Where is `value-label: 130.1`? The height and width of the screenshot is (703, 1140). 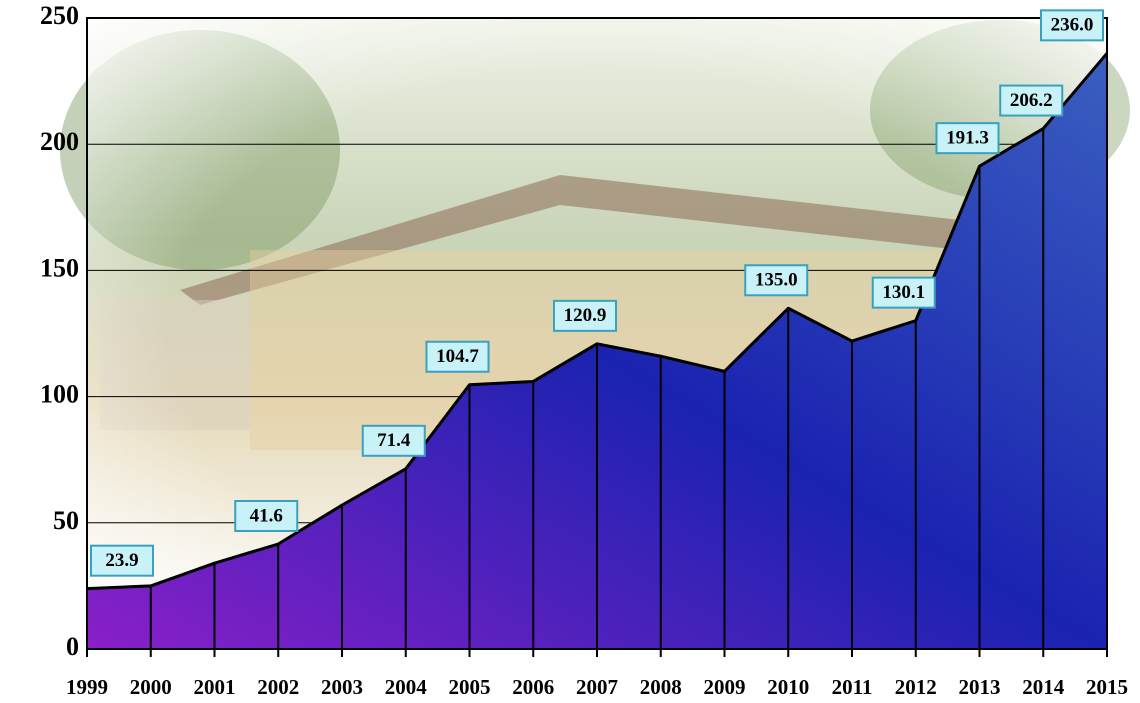
value-label: 130.1 is located at coordinates (903, 292).